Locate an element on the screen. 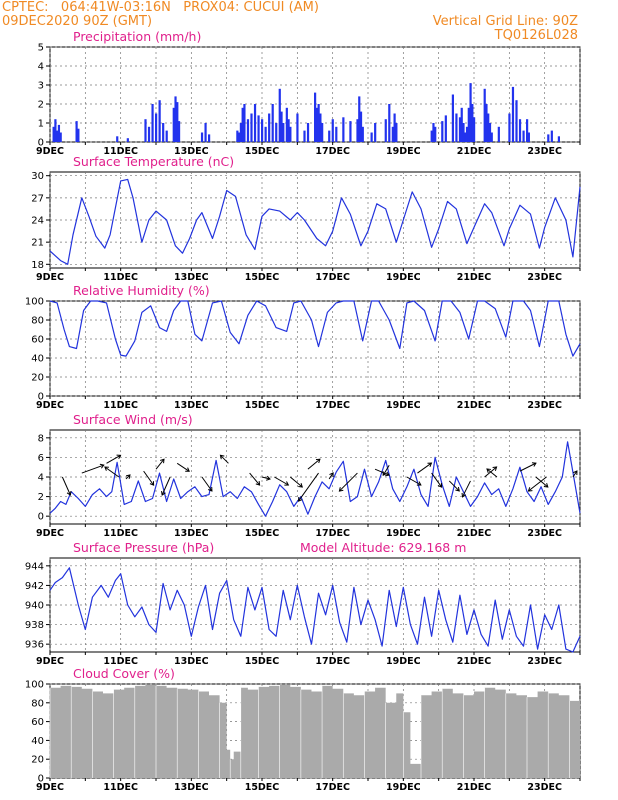 This screenshot has height=800, width=618. wind-xtick-label: 11DEC is located at coordinates (120, 533).